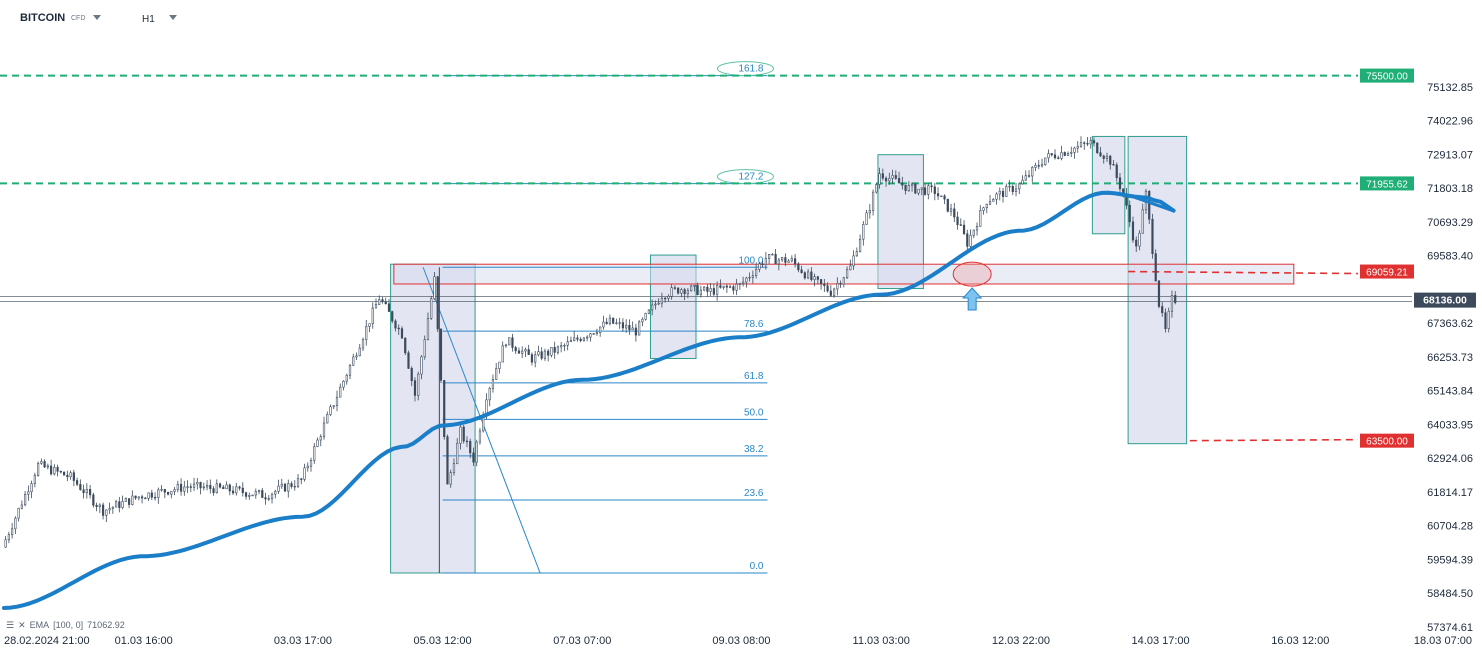 The width and height of the screenshot is (1482, 658). Describe the element at coordinates (173, 17) in the screenshot. I see `timeframe-chevron-down-icon` at that location.